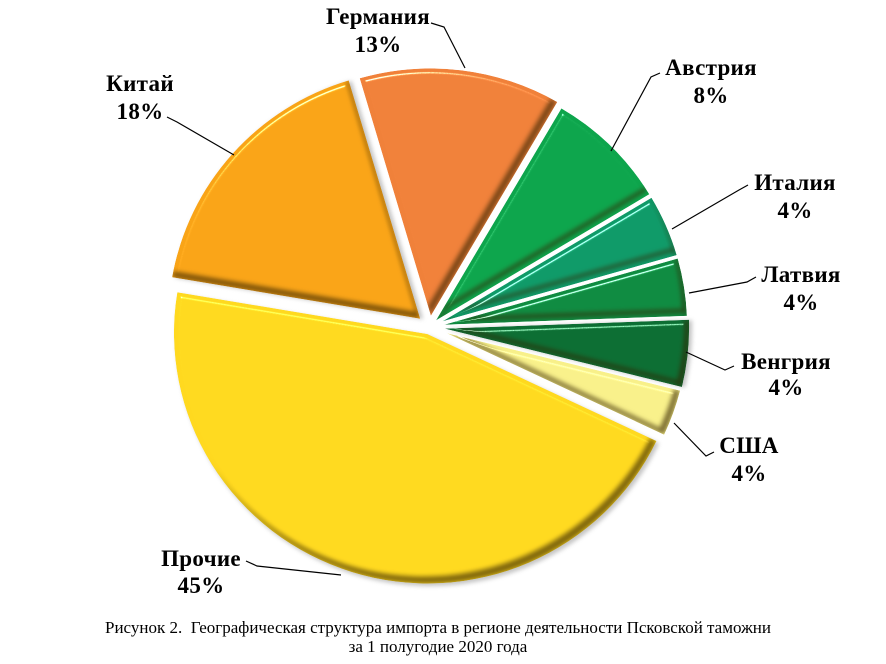  I want to click on svg-text: Венгрия, so click(786, 361).